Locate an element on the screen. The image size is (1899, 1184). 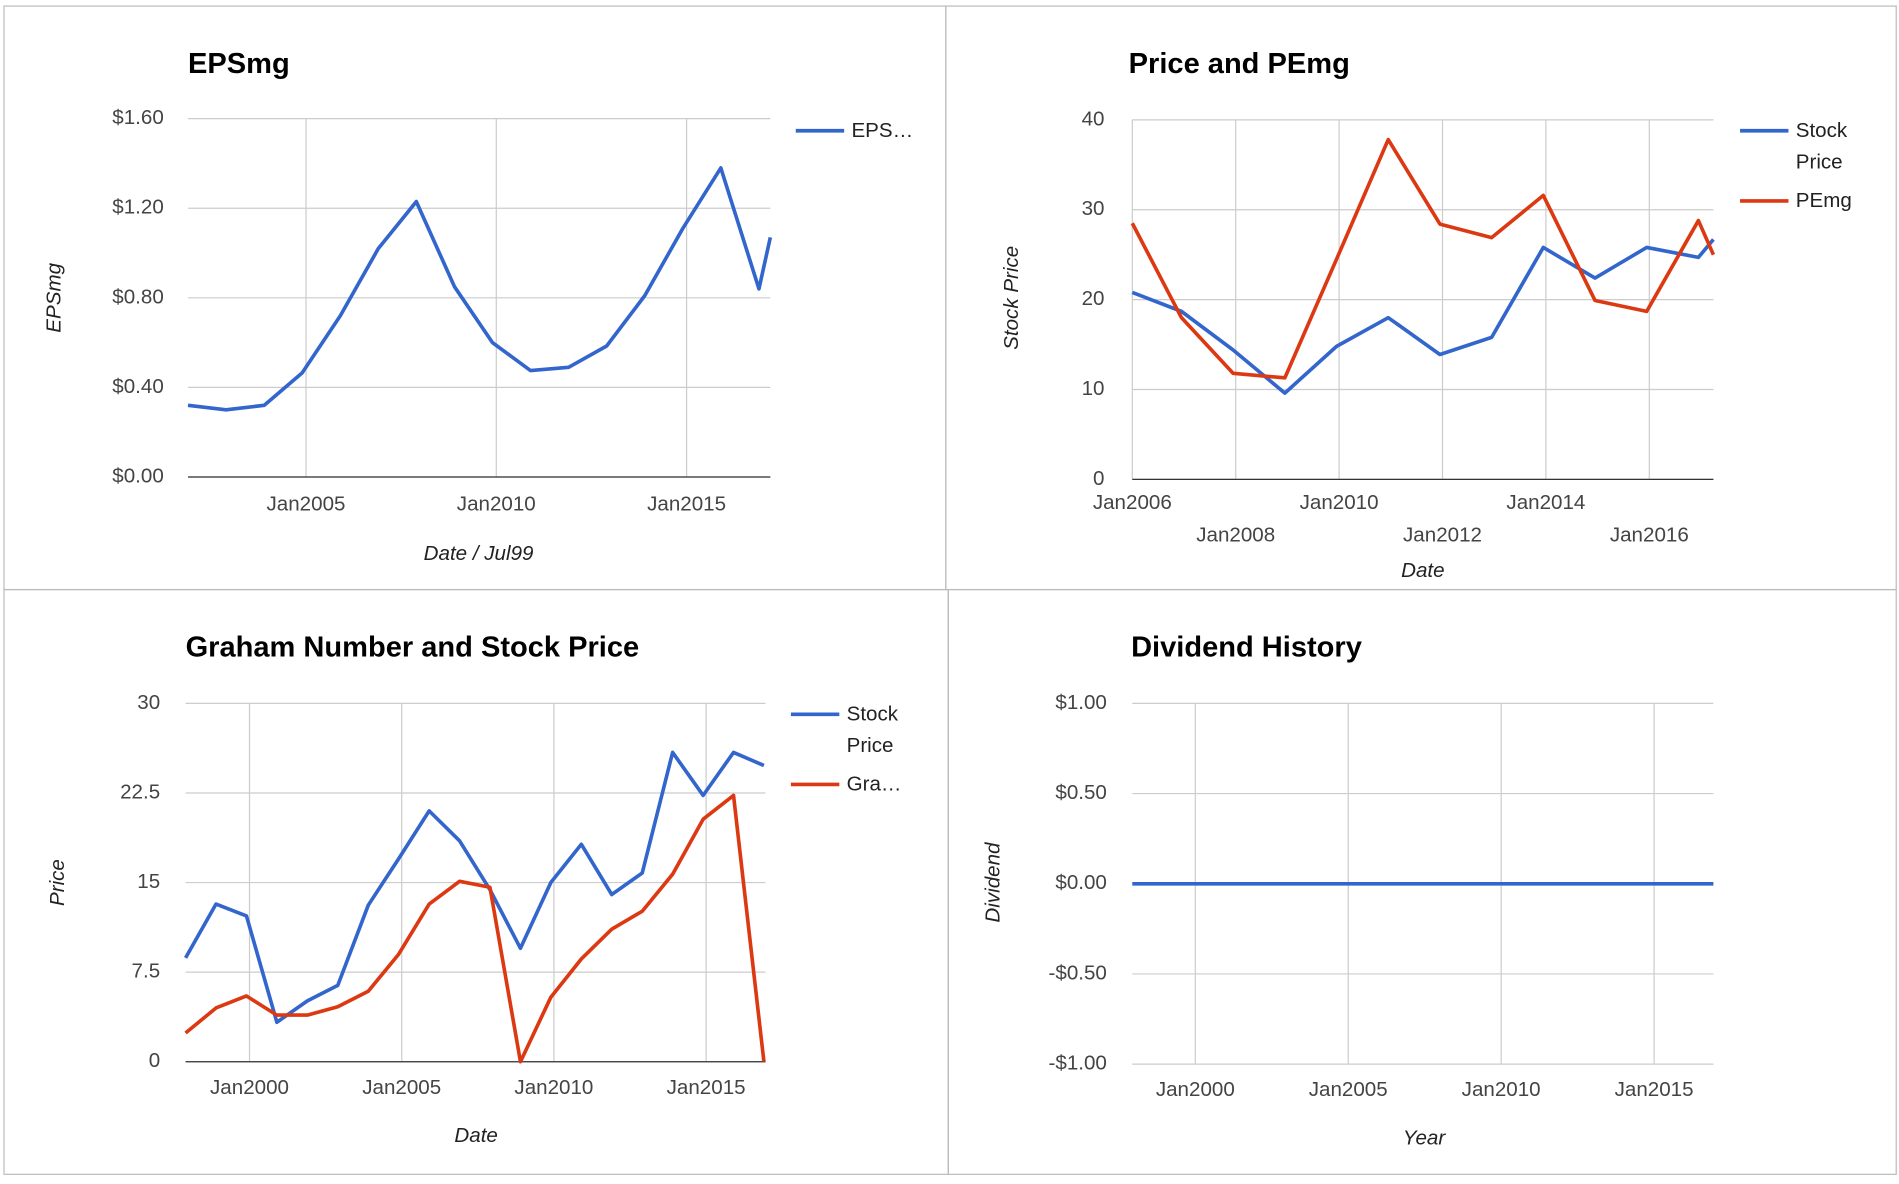
chart-title: Price and PEmg is located at coordinates (1239, 64).